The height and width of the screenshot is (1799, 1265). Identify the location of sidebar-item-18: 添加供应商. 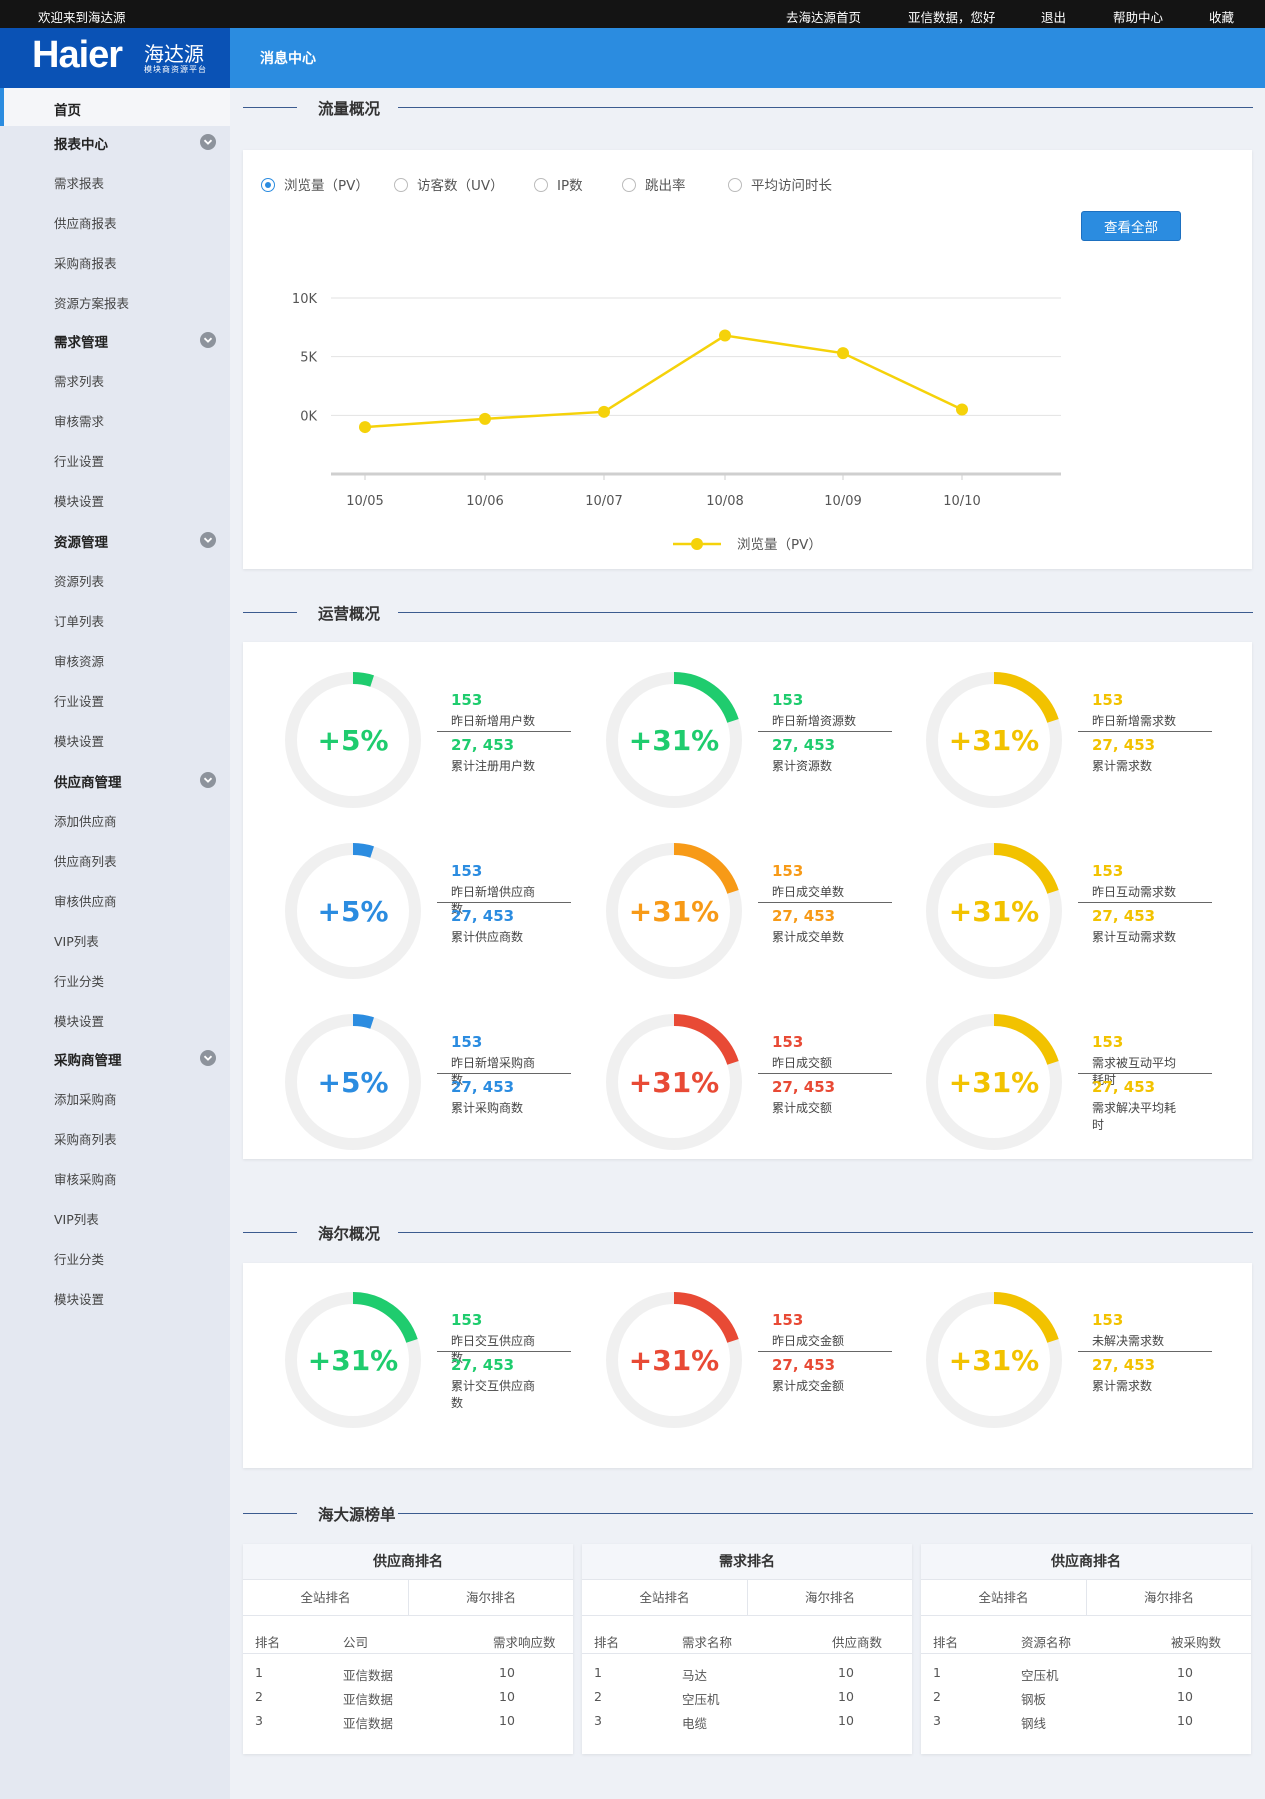
(115, 819).